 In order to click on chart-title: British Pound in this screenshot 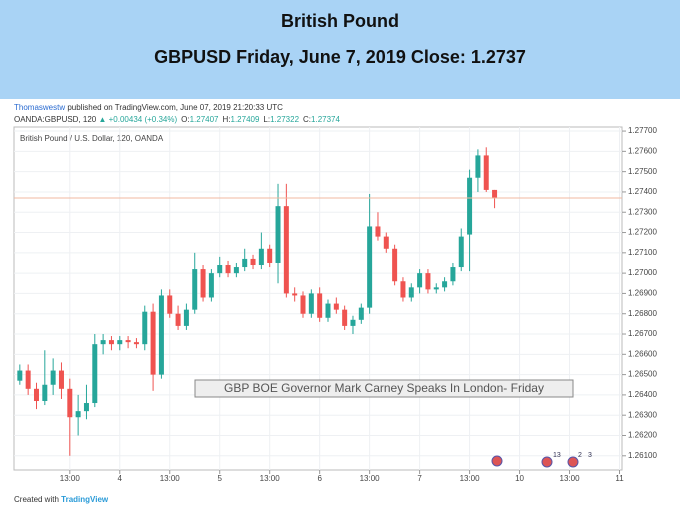, I will do `click(340, 21)`.